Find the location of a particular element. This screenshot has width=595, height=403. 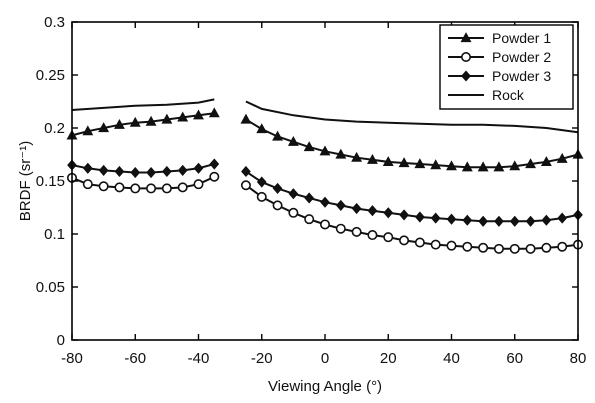

x-tick-label: -60 is located at coordinates (135, 358).